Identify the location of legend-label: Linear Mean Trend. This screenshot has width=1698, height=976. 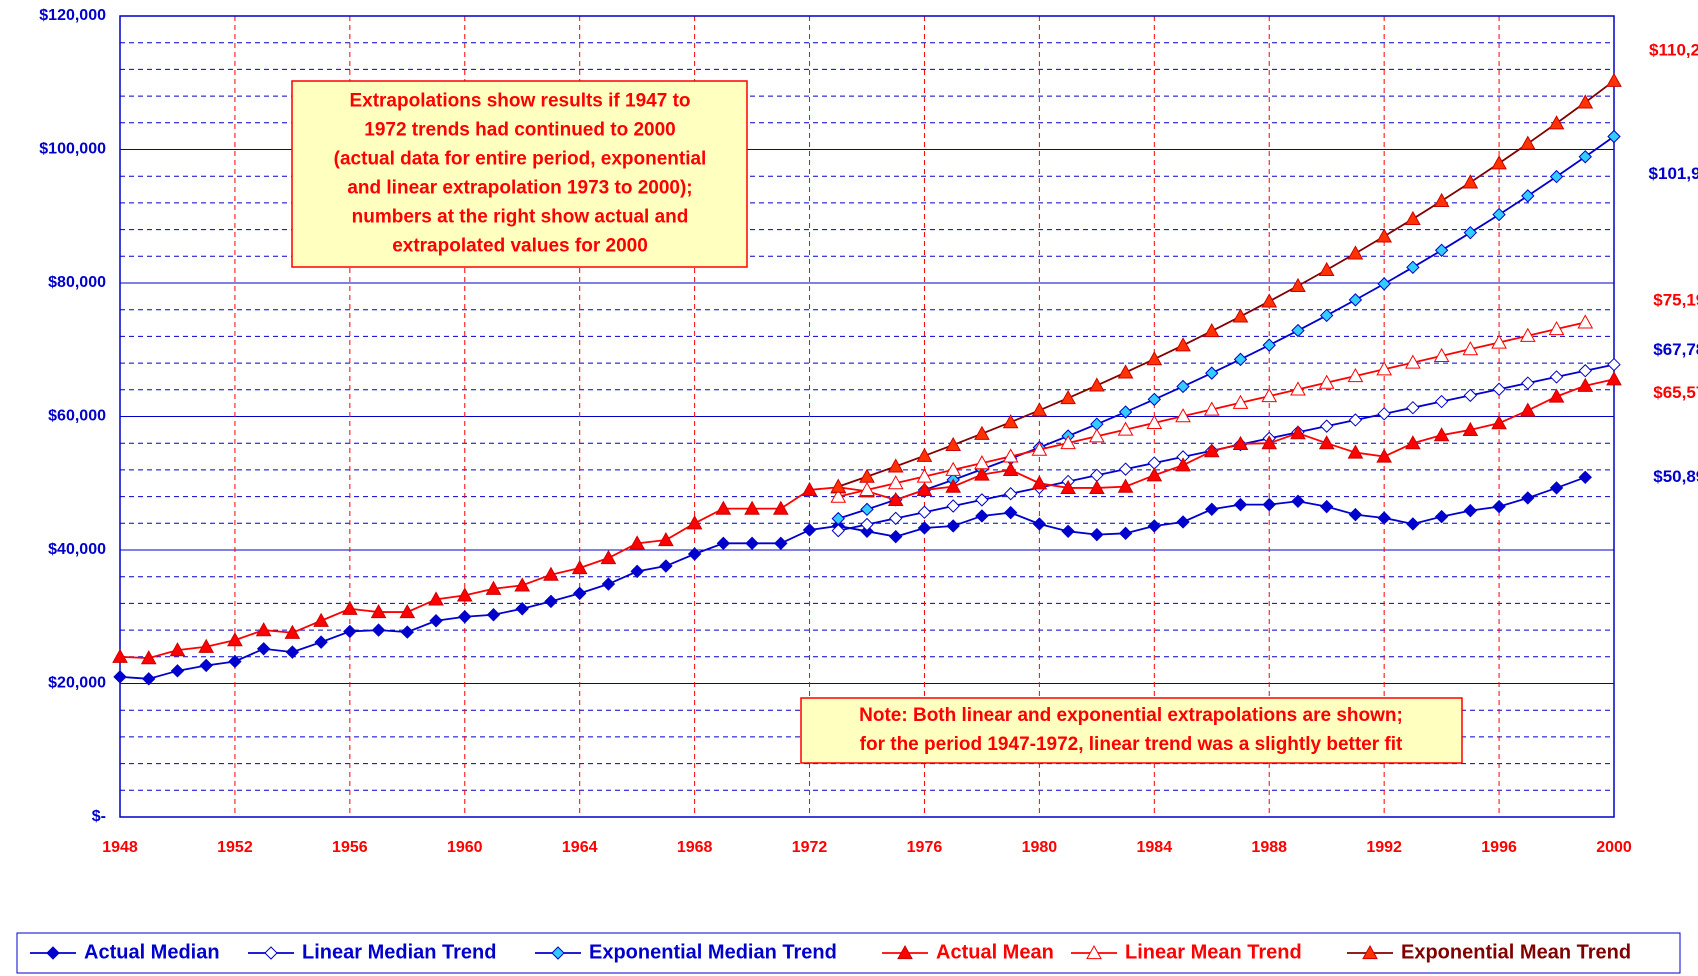
(1213, 952).